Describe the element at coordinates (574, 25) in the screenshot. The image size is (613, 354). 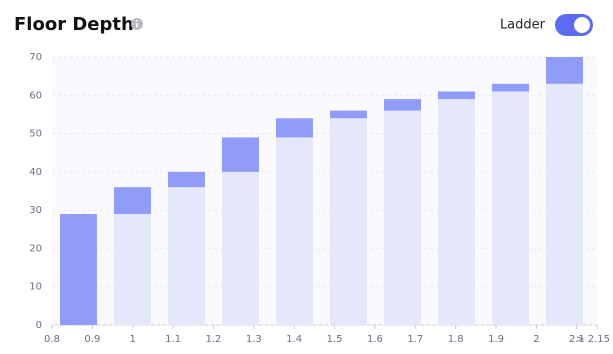
I see `ladder-toggle` at that location.